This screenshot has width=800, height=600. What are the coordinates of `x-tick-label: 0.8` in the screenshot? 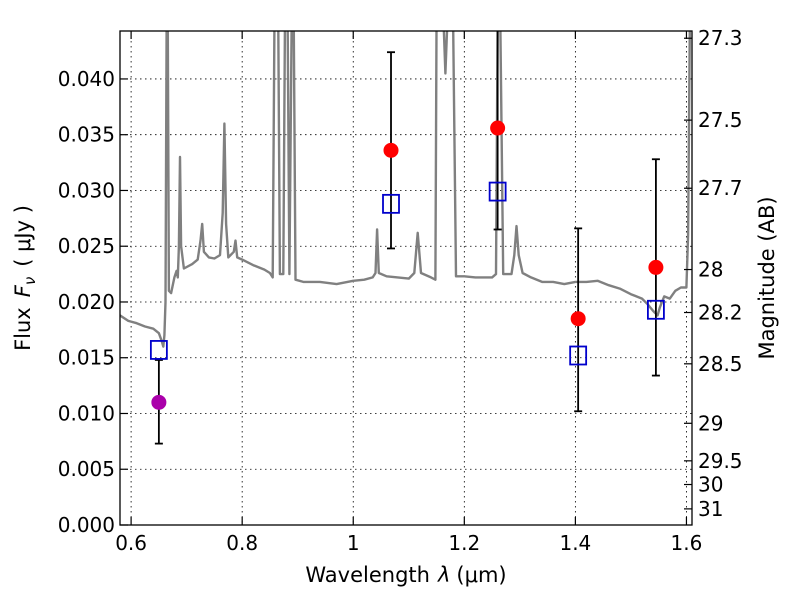 It's located at (242, 543).